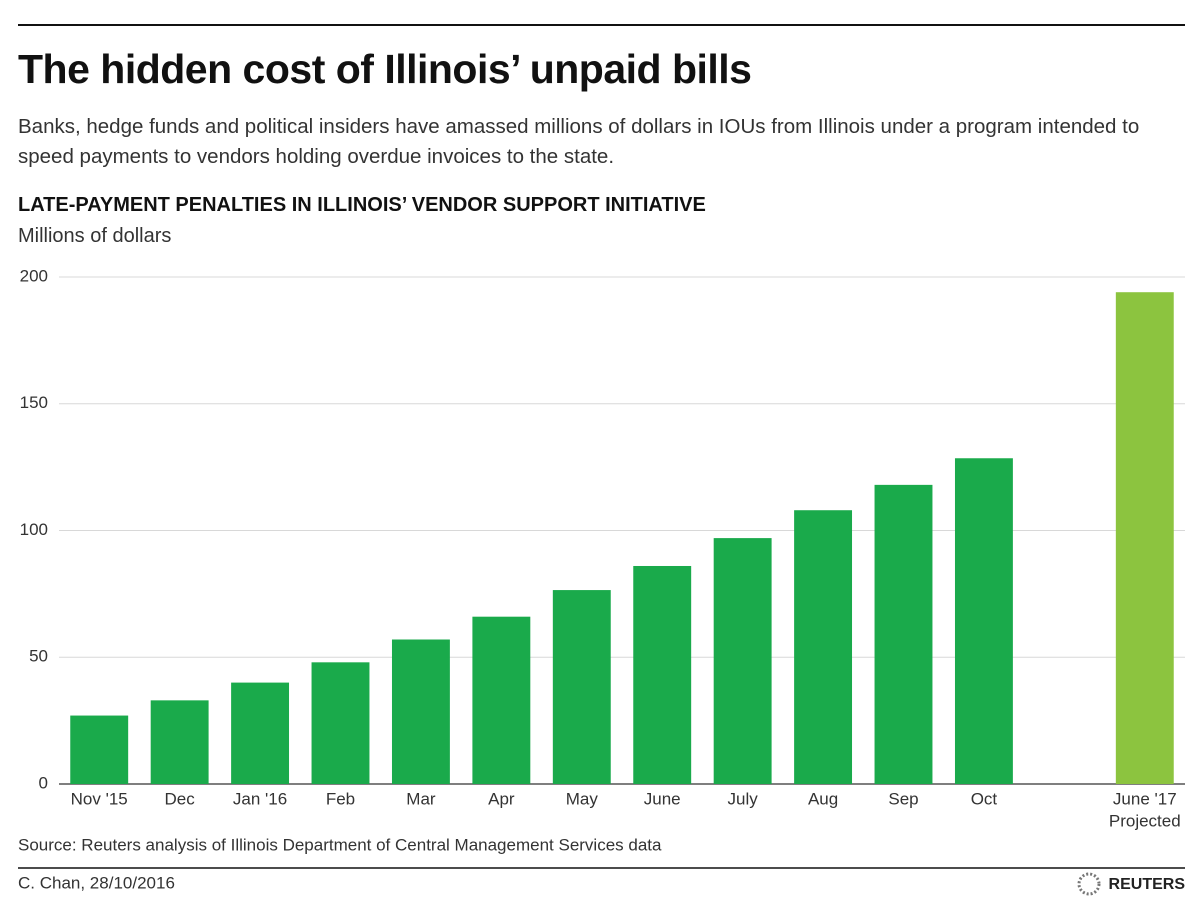  I want to click on y-tick-label: 150, so click(34, 402).